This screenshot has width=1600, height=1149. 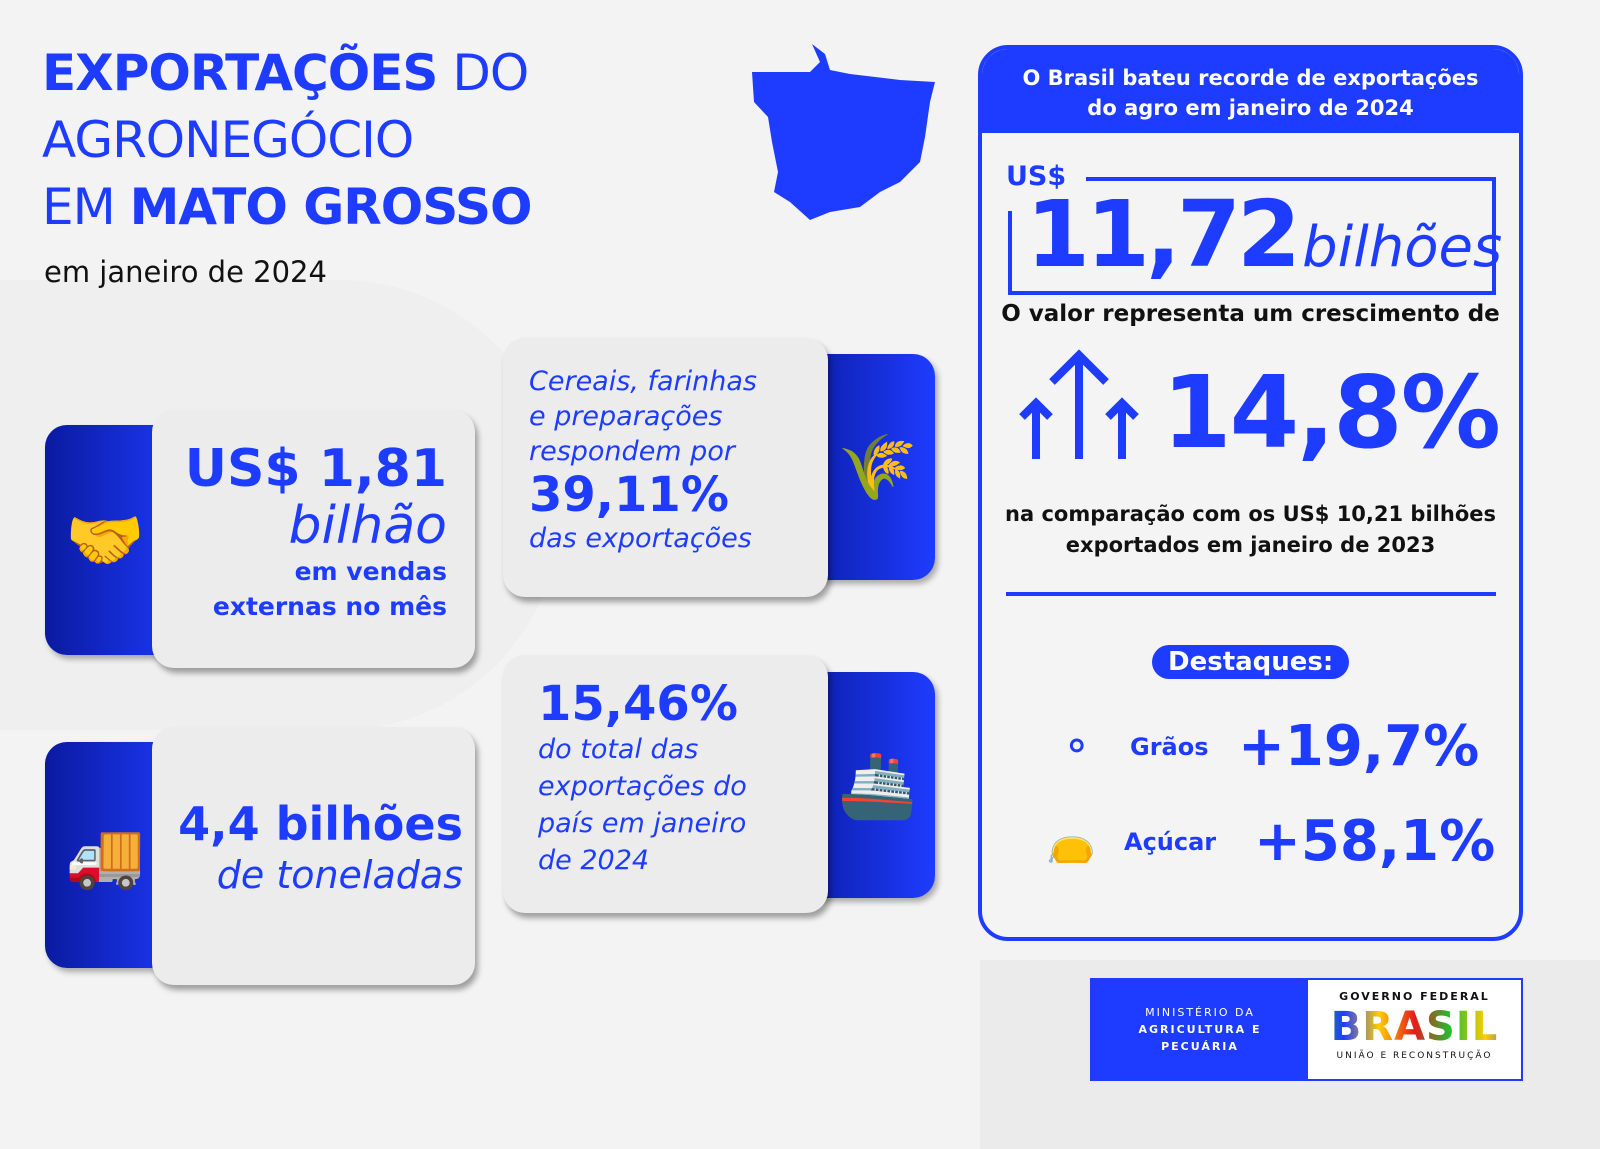 I want to click on highlight-row: ⚬ Grãos +19,7%, so click(x=1269, y=746).